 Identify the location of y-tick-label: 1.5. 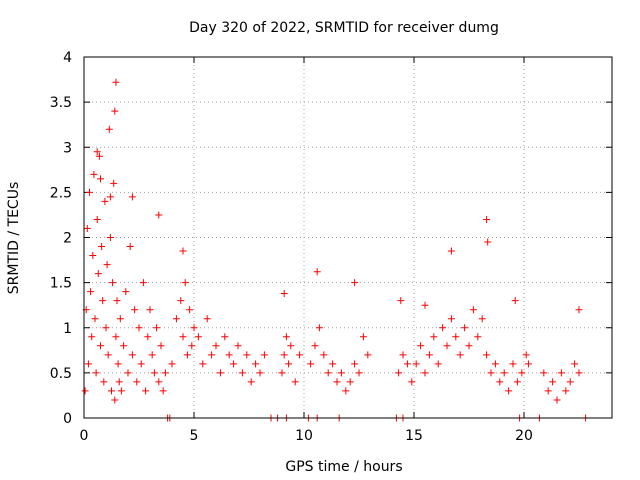
(61, 284).